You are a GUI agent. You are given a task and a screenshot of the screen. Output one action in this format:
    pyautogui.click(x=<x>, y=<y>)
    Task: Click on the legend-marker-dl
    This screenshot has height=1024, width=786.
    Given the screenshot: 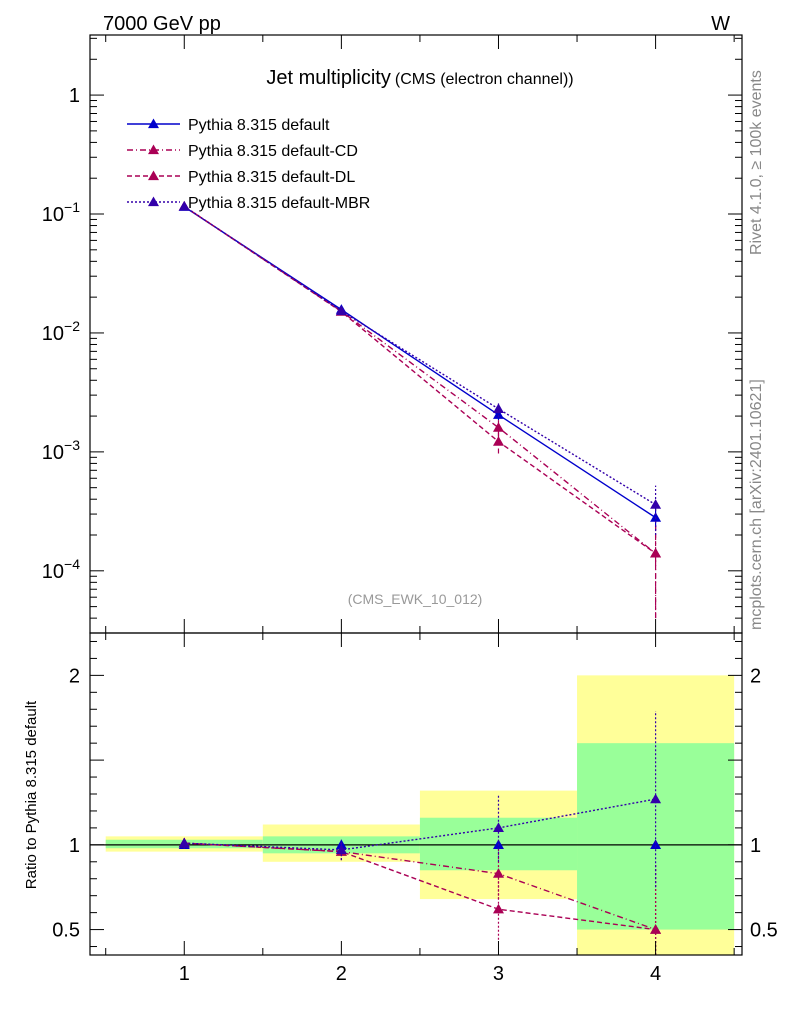 What is the action you would take?
    pyautogui.click(x=153, y=175)
    